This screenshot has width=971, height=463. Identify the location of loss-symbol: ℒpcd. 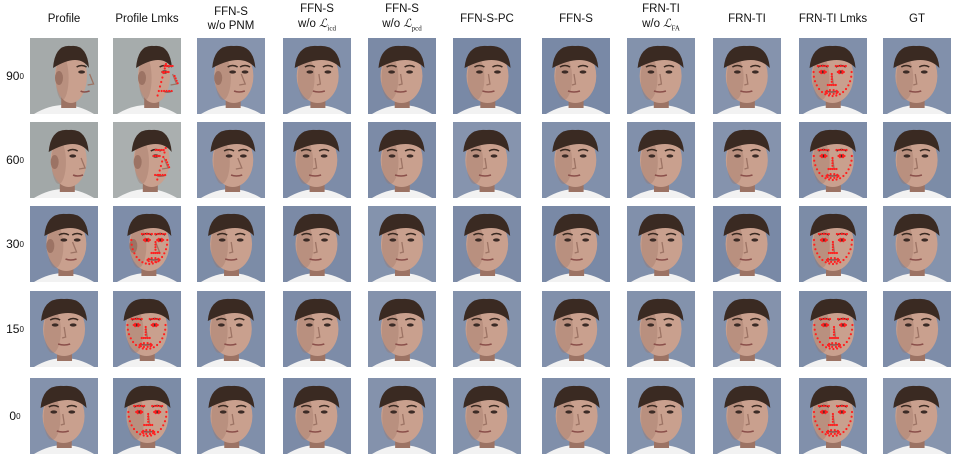
(412, 24).